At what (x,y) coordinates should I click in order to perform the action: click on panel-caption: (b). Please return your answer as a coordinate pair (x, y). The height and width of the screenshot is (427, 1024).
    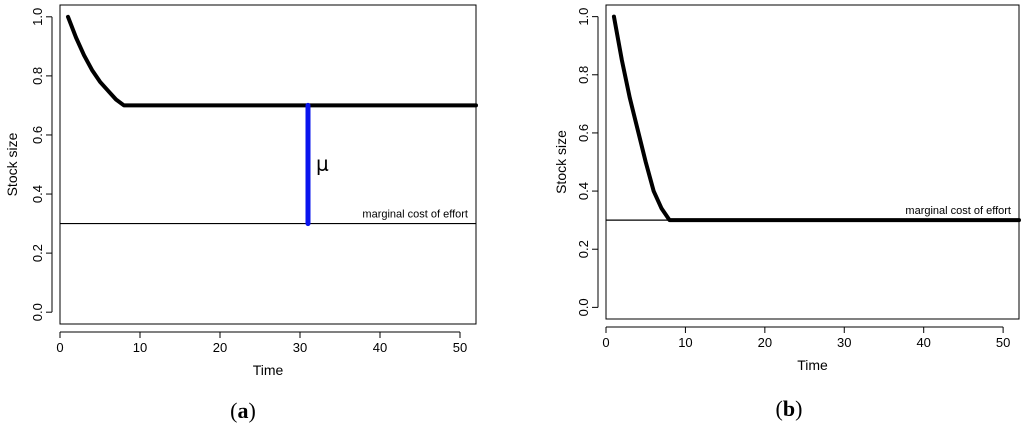
    Looking at the image, I should click on (789, 408).